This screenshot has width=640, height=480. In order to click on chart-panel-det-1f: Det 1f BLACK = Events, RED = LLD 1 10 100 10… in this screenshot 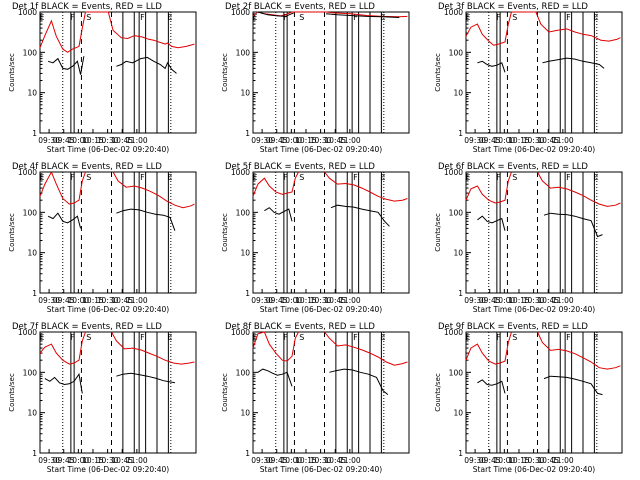, I will do `click(102, 78)`.